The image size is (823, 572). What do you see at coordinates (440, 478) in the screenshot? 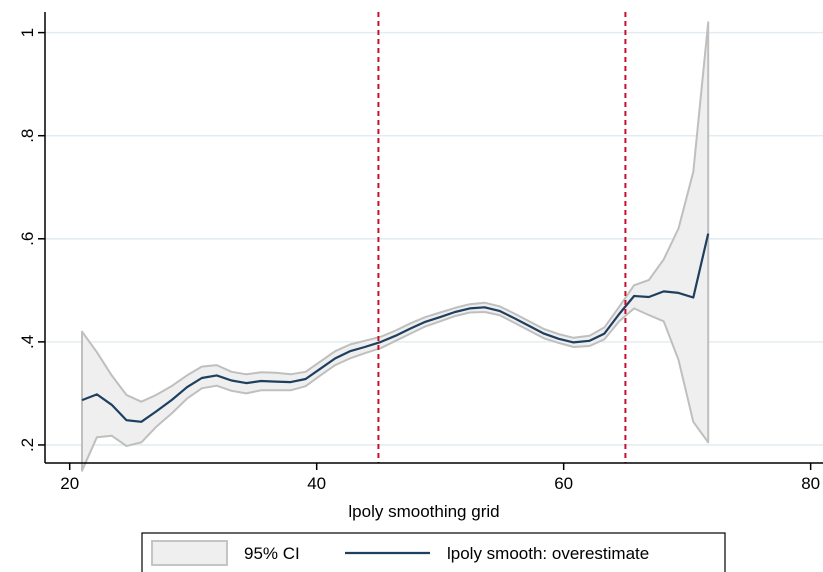
I see `x-ticks: 20 40 60 80` at bounding box center [440, 478].